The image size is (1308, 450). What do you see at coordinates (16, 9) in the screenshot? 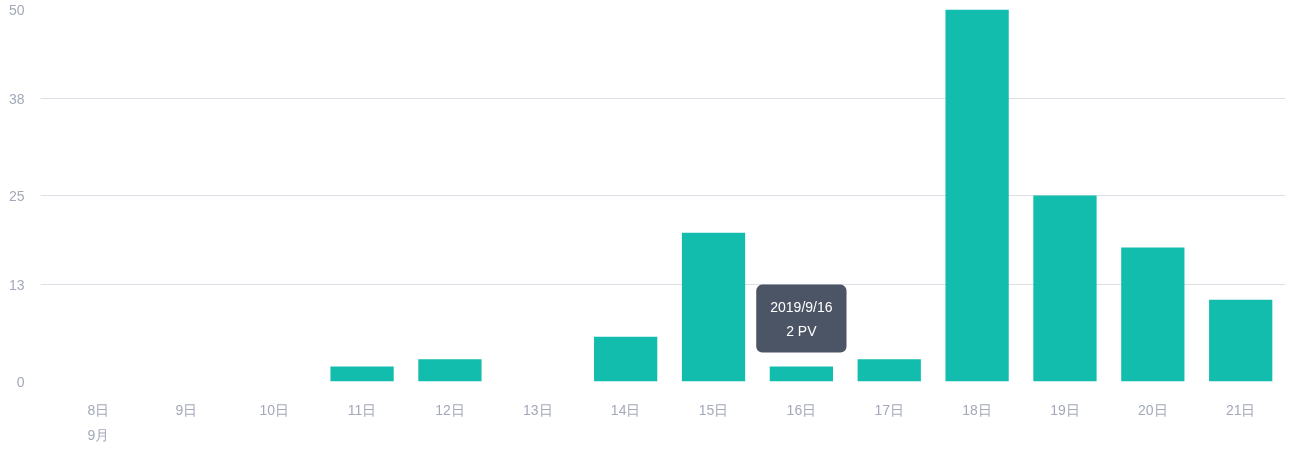
I see `y-tick-label: 50` at bounding box center [16, 9].